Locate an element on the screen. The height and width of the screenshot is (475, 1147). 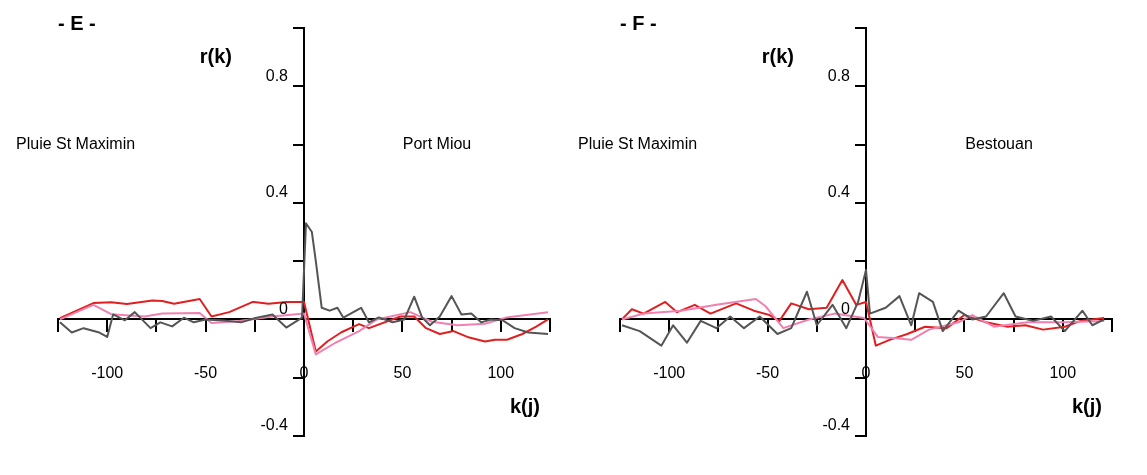
chart-title: - F - is located at coordinates (638, 22).